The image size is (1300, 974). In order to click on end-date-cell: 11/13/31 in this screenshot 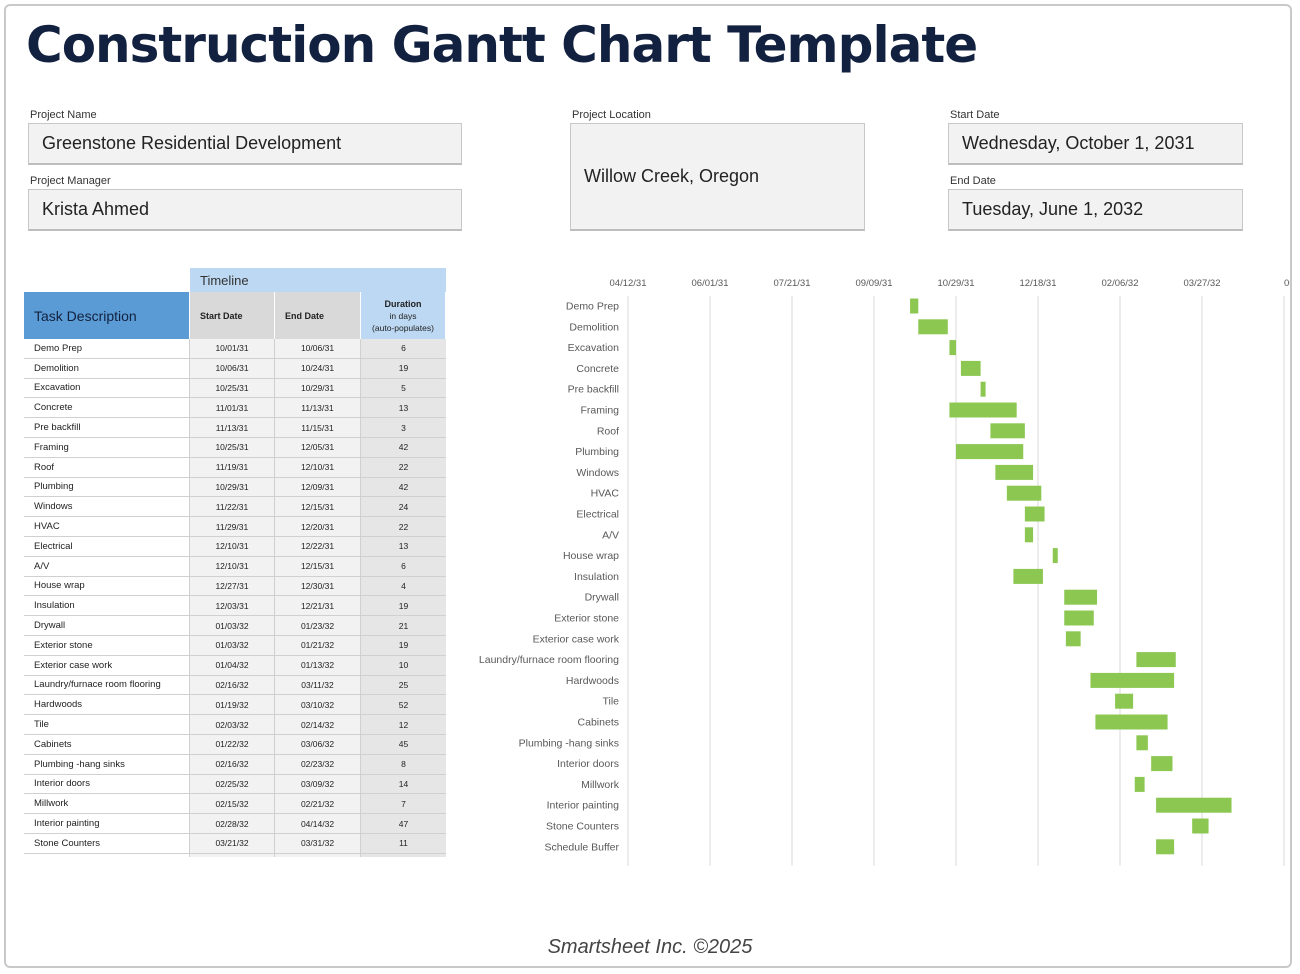, I will do `click(318, 408)`.